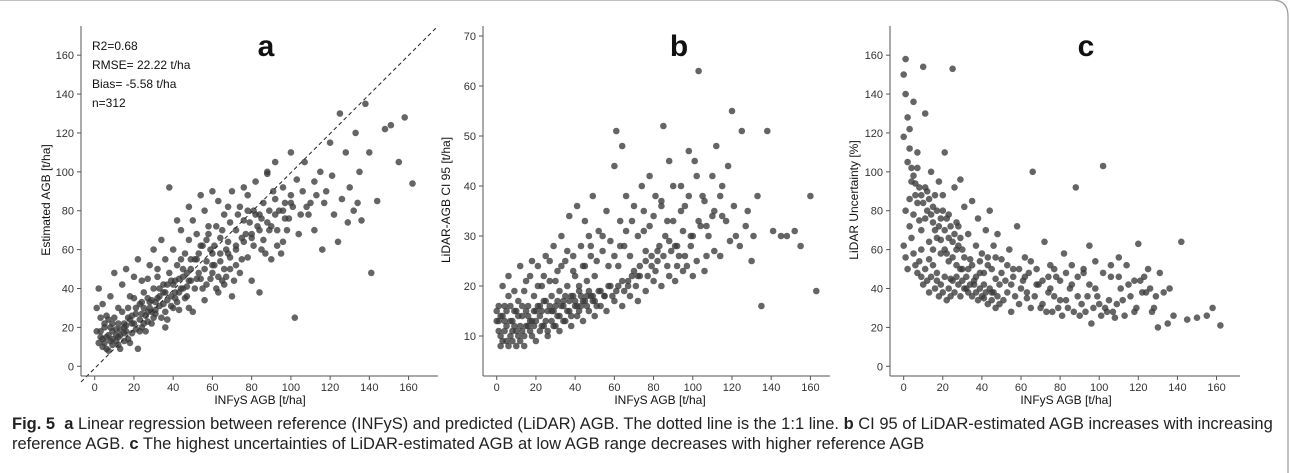 This screenshot has height=473, width=1290. What do you see at coordinates (255, 385) in the screenshot?
I see `chart-a-x-ticks: 0 20 40 60 80 100 120 140 160` at bounding box center [255, 385].